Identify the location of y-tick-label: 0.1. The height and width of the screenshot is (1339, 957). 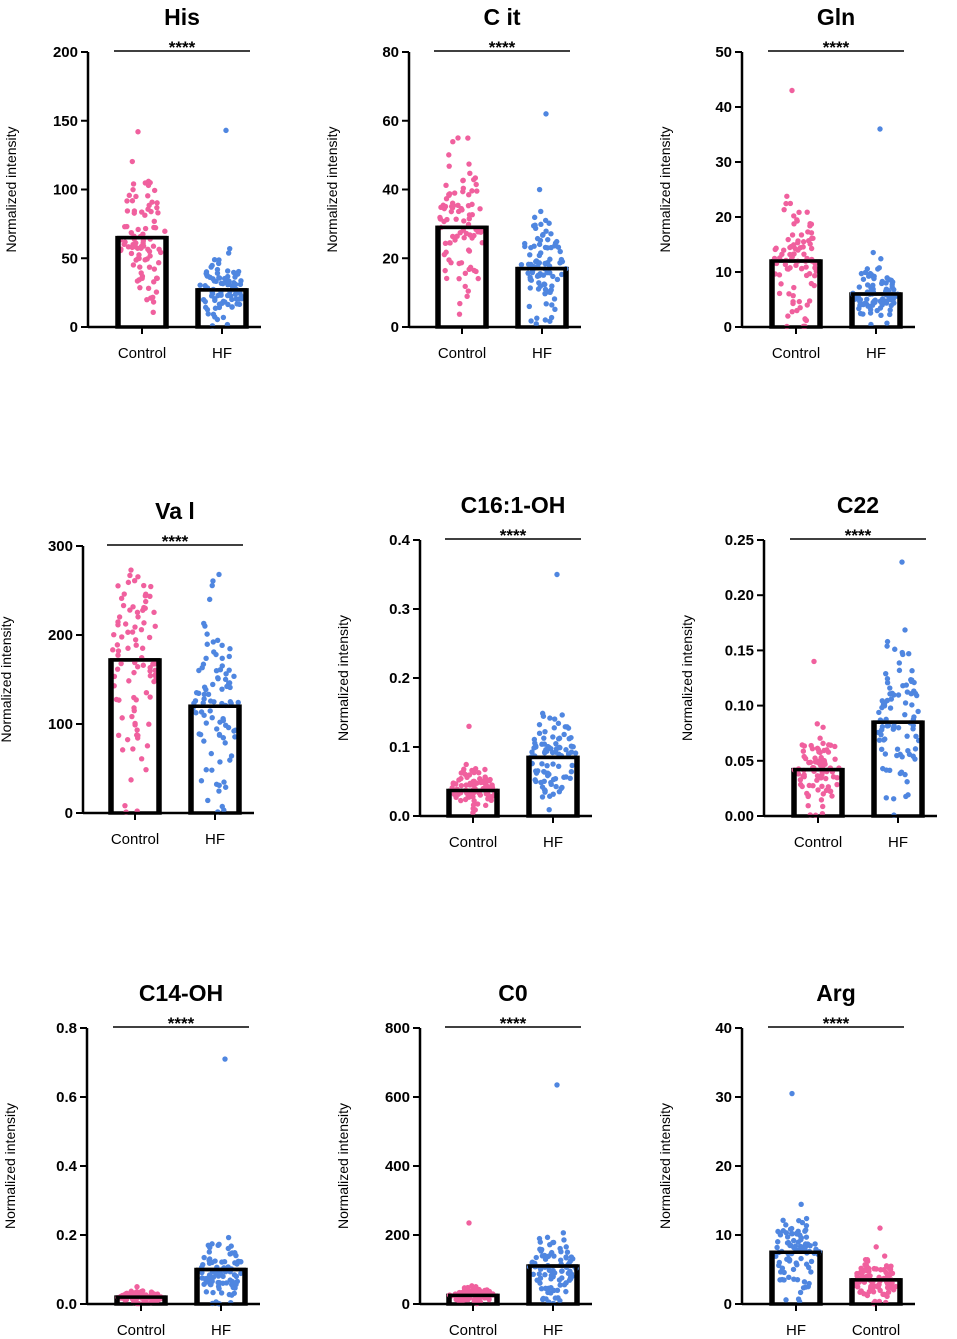
(399, 747).